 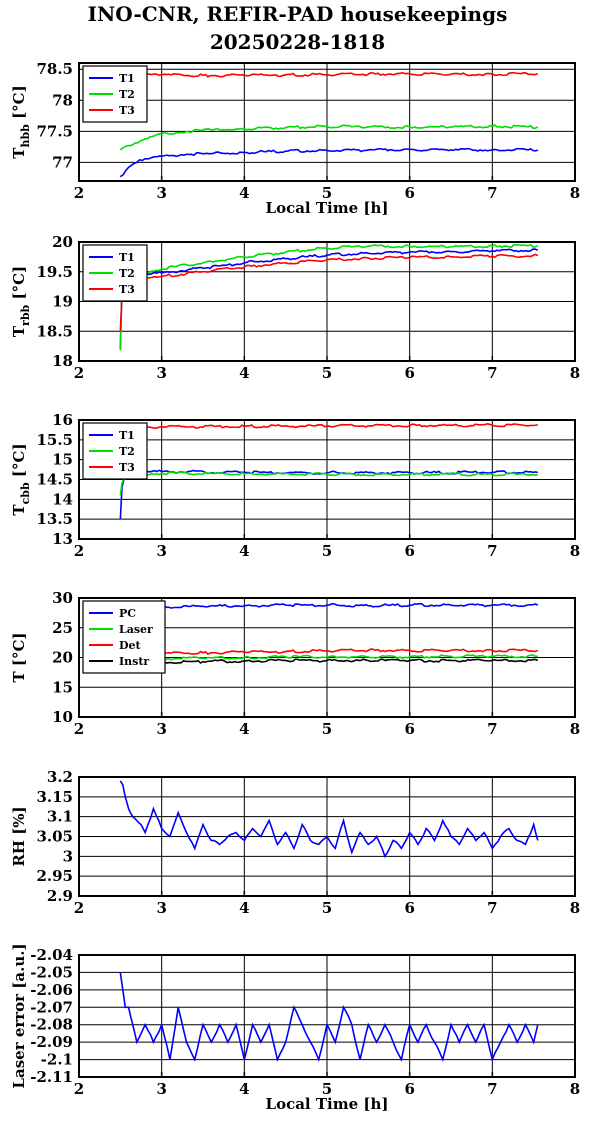 I want to click on figure-title-line1: INO-CNR, REFIR-PAD housekeepings, so click(x=297, y=14).